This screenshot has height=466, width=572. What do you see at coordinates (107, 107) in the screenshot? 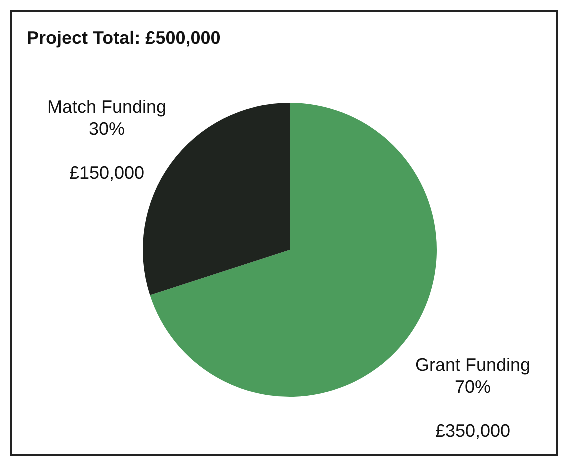
I see `slice-label: Match Funding` at bounding box center [107, 107].